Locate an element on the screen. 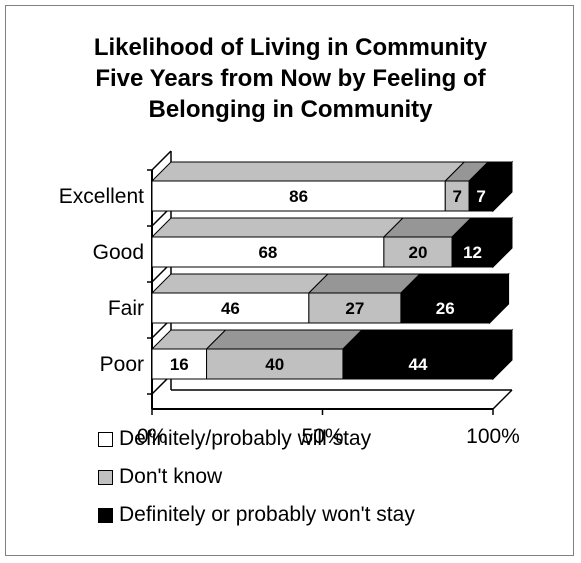 This screenshot has height=563, width=581. bar-definitely-probably-will-stay-fair is located at coordinates (230, 308).